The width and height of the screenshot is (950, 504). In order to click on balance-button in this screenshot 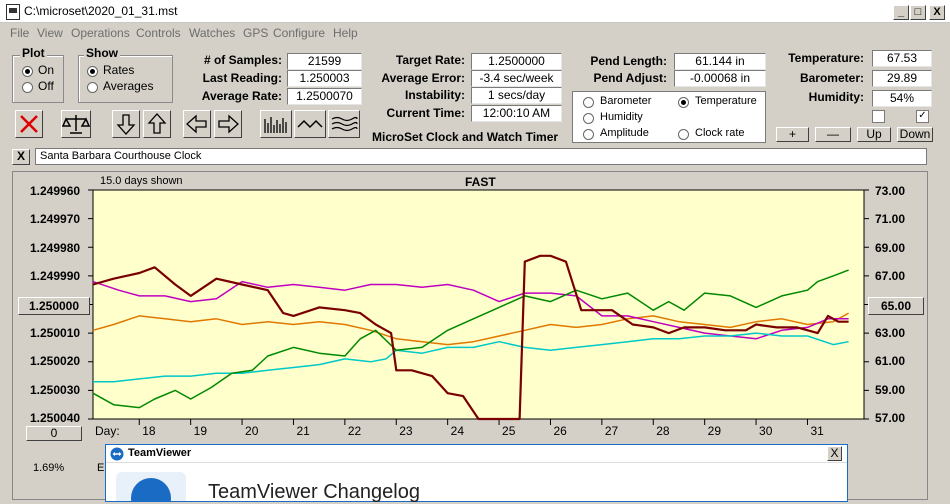, I will do `click(76, 124)`.